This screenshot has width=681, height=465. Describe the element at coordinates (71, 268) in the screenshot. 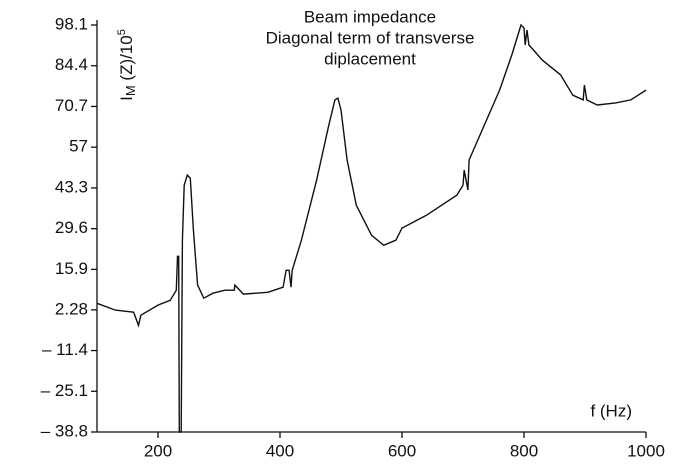

I see `y-tick-label: 15.9` at that location.